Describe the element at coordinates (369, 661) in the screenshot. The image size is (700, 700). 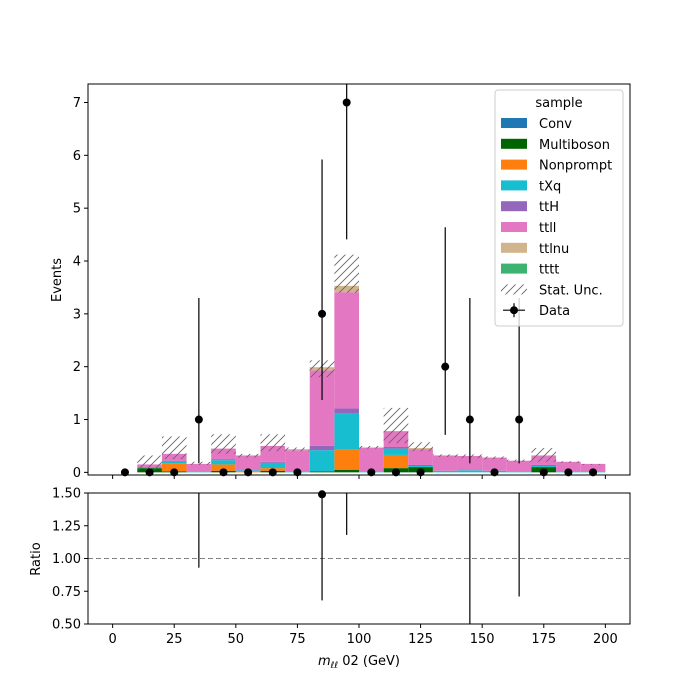
I see `x-axis-label-rest: 02 (GeV)` at that location.